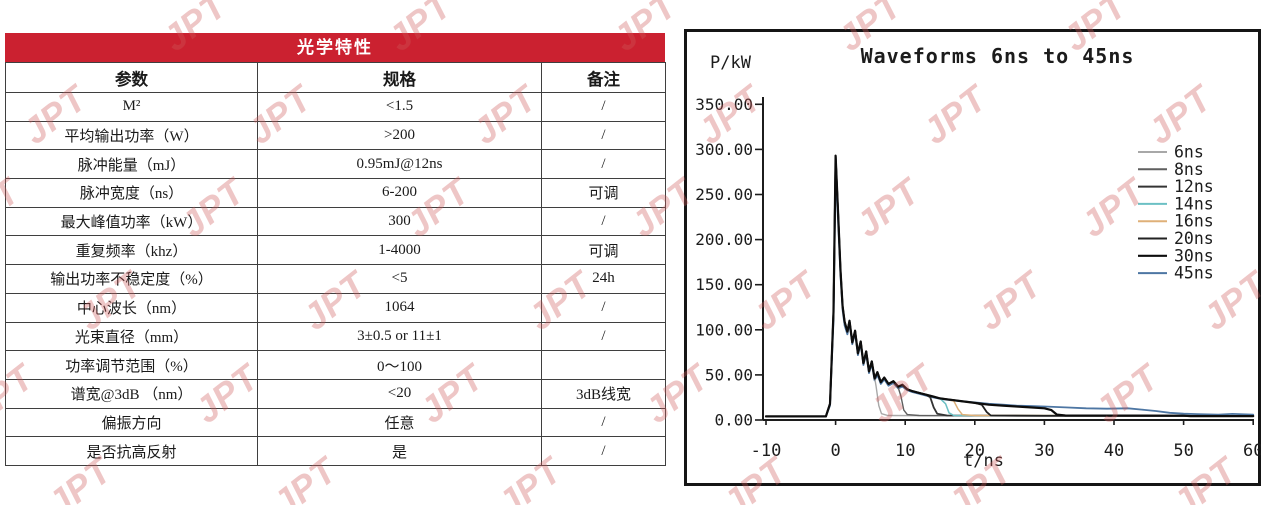 The image size is (1266, 505). I want to click on specification-cell: <1.5, so click(399, 107).